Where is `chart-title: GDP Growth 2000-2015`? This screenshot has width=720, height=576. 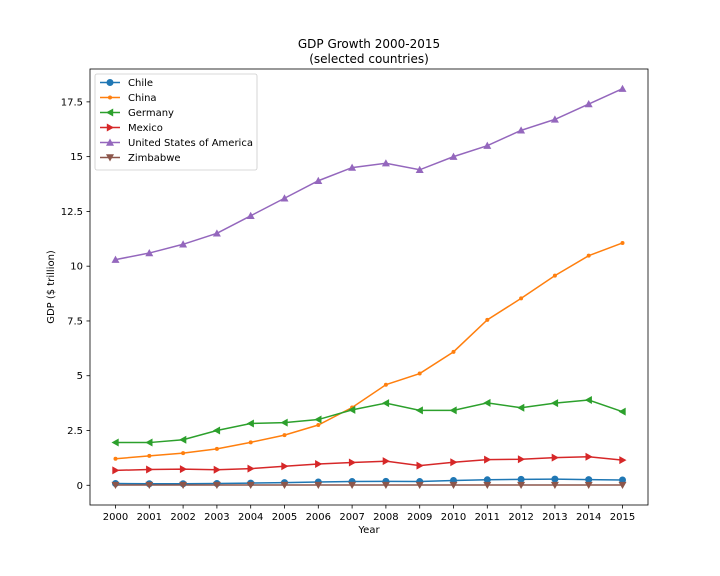 chart-title: GDP Growth 2000-2015 is located at coordinates (369, 44).